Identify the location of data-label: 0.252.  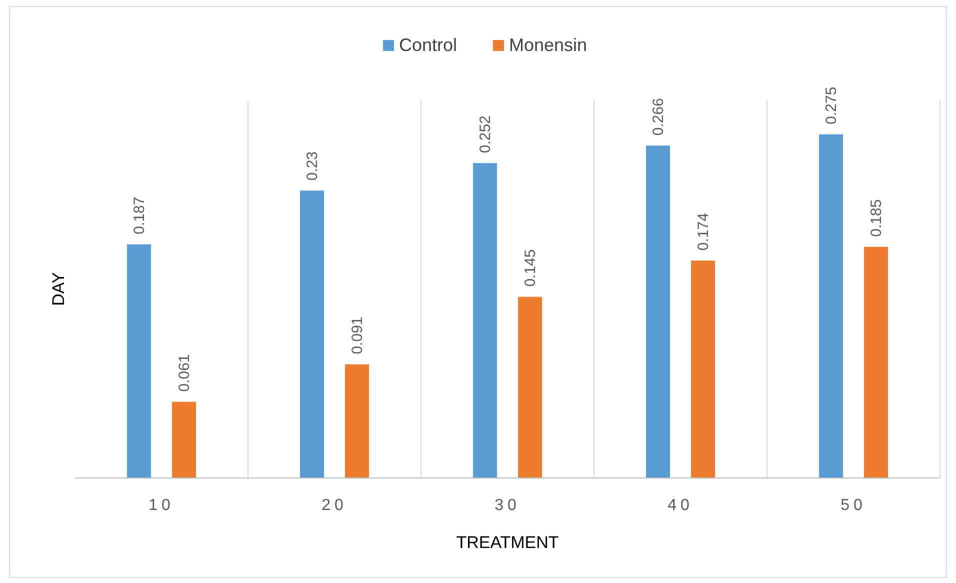
(485, 135).